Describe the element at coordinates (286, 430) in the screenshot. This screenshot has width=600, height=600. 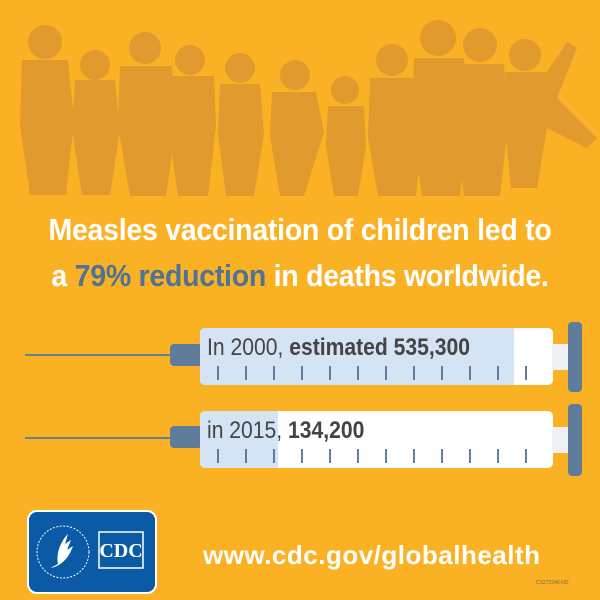
I see `syringe-label: in 2015, 134,200` at that location.